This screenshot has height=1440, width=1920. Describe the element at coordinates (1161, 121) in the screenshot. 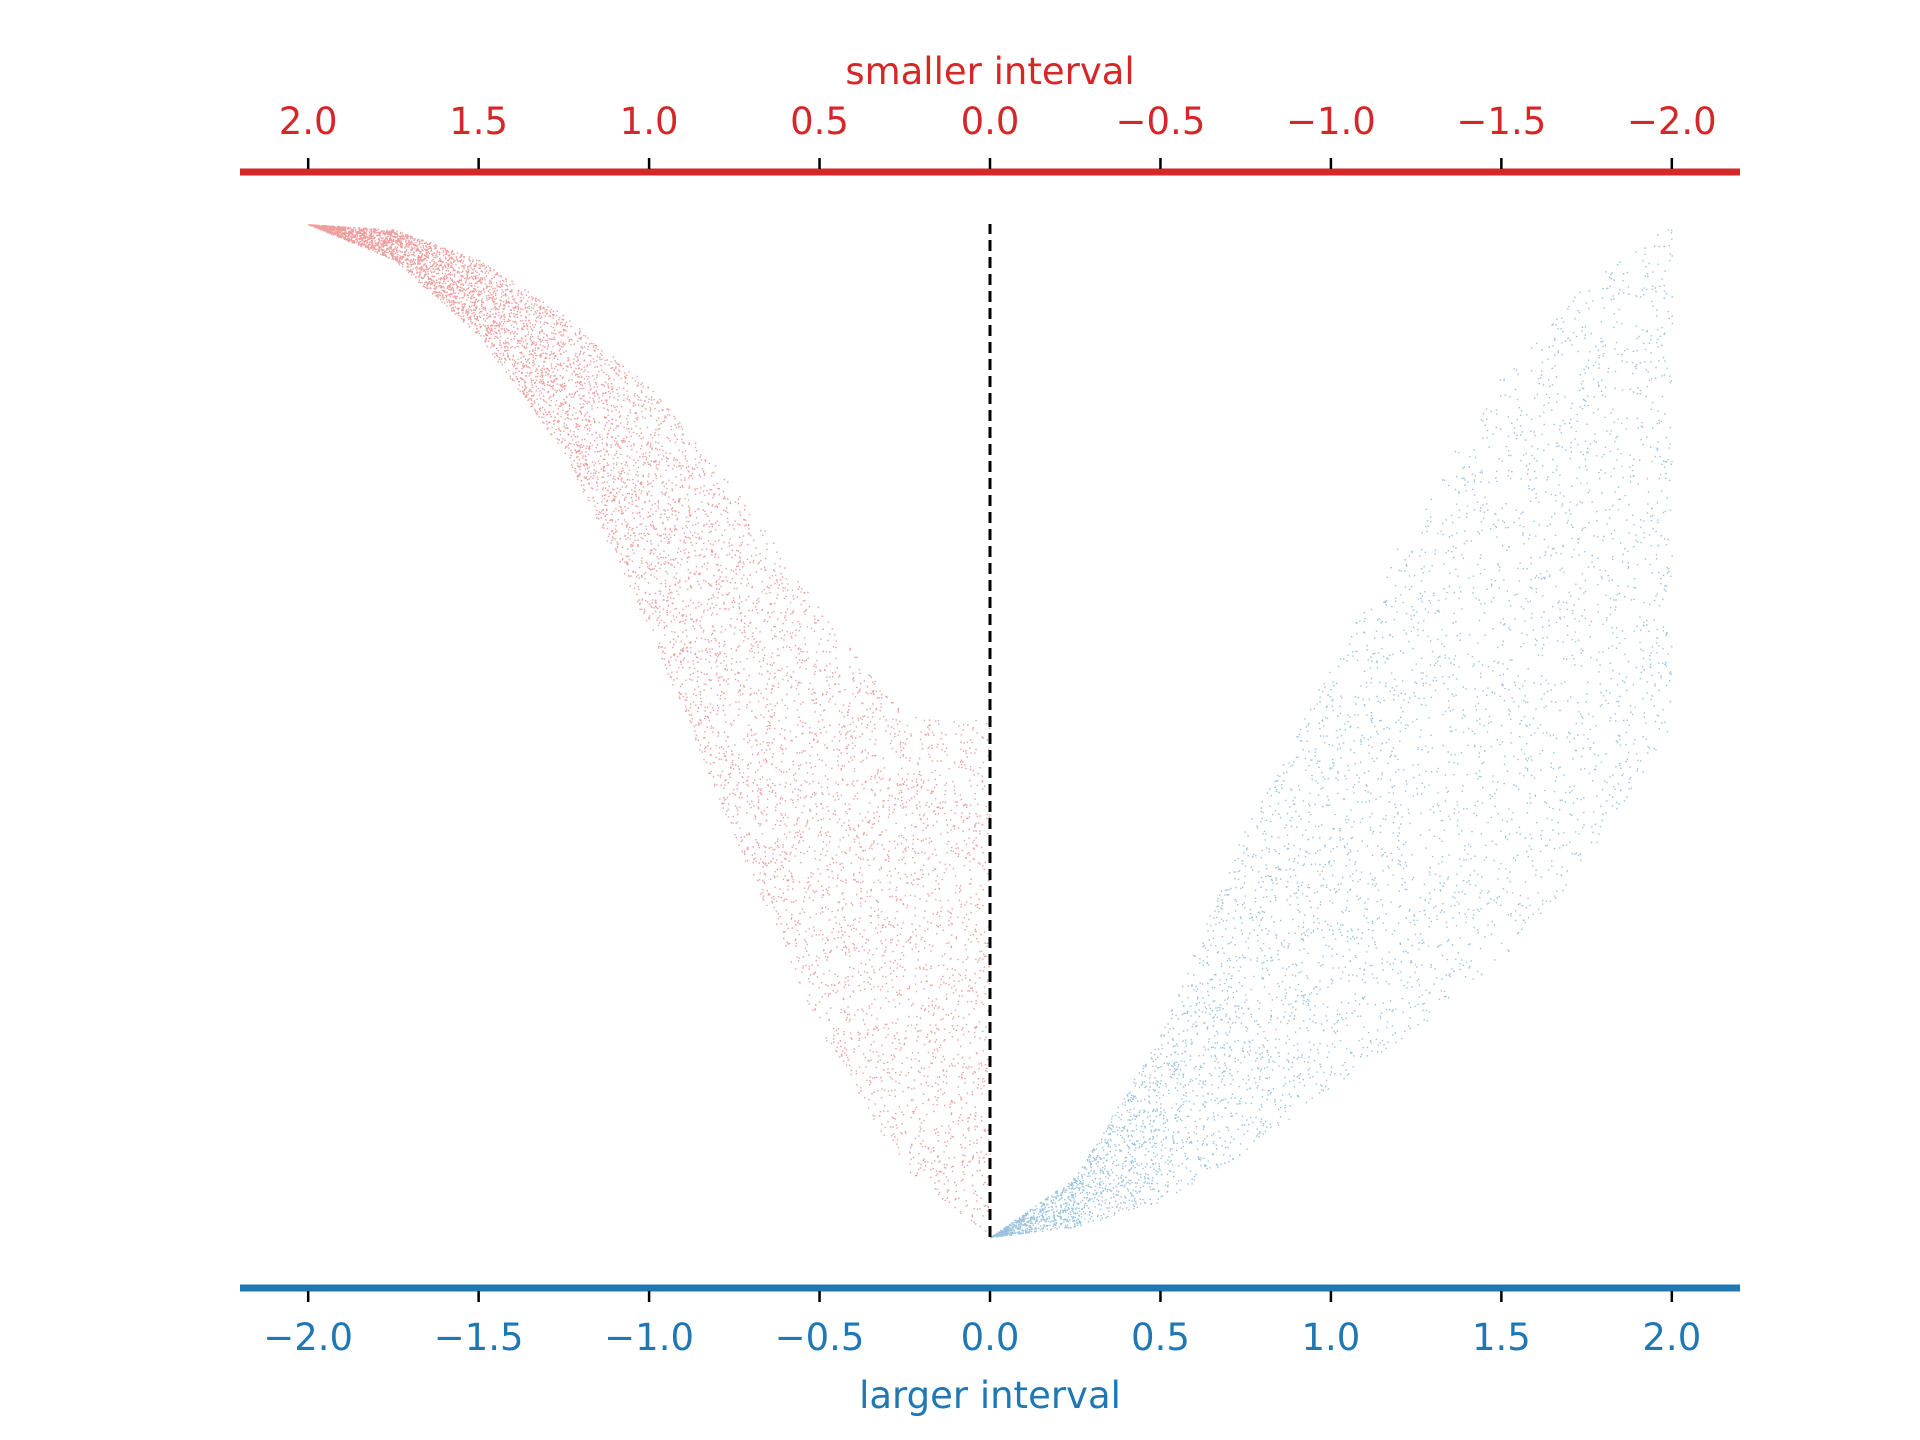

I see `top-tick-label: −0.5` at that location.